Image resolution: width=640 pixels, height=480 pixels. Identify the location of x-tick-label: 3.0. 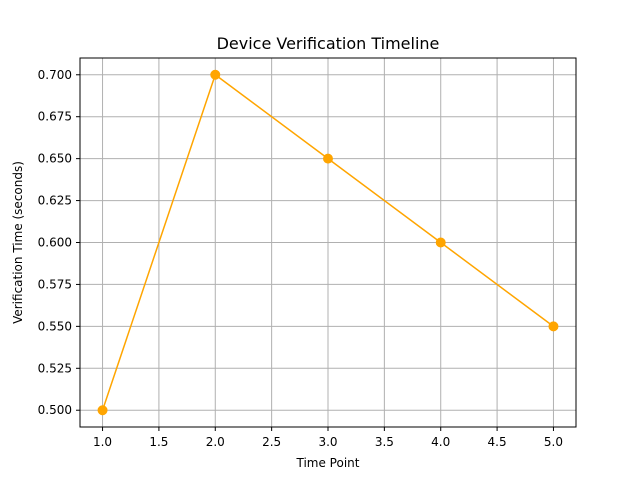
(327, 442).